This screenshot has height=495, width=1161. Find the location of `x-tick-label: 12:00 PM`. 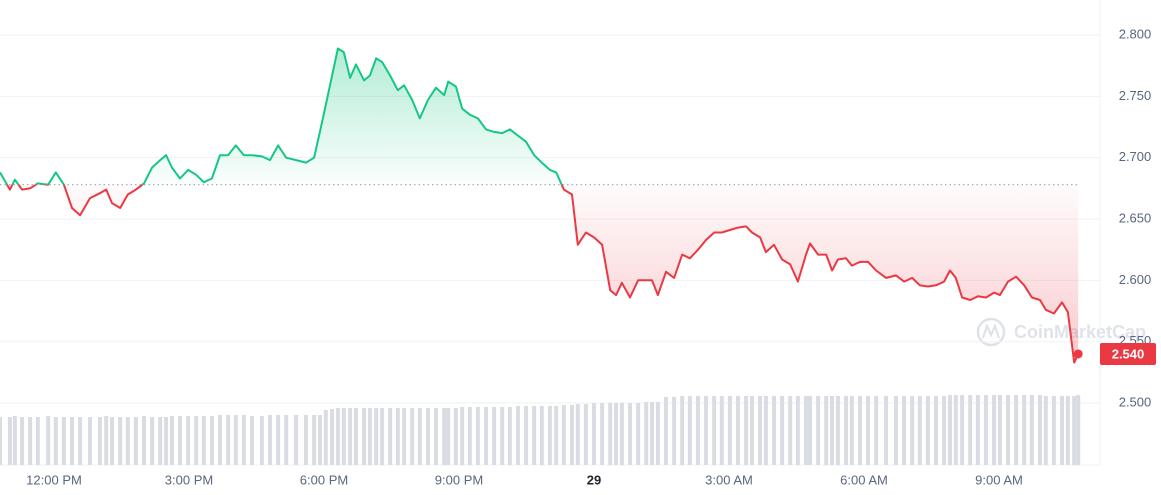

x-tick-label: 12:00 PM is located at coordinates (54, 479).